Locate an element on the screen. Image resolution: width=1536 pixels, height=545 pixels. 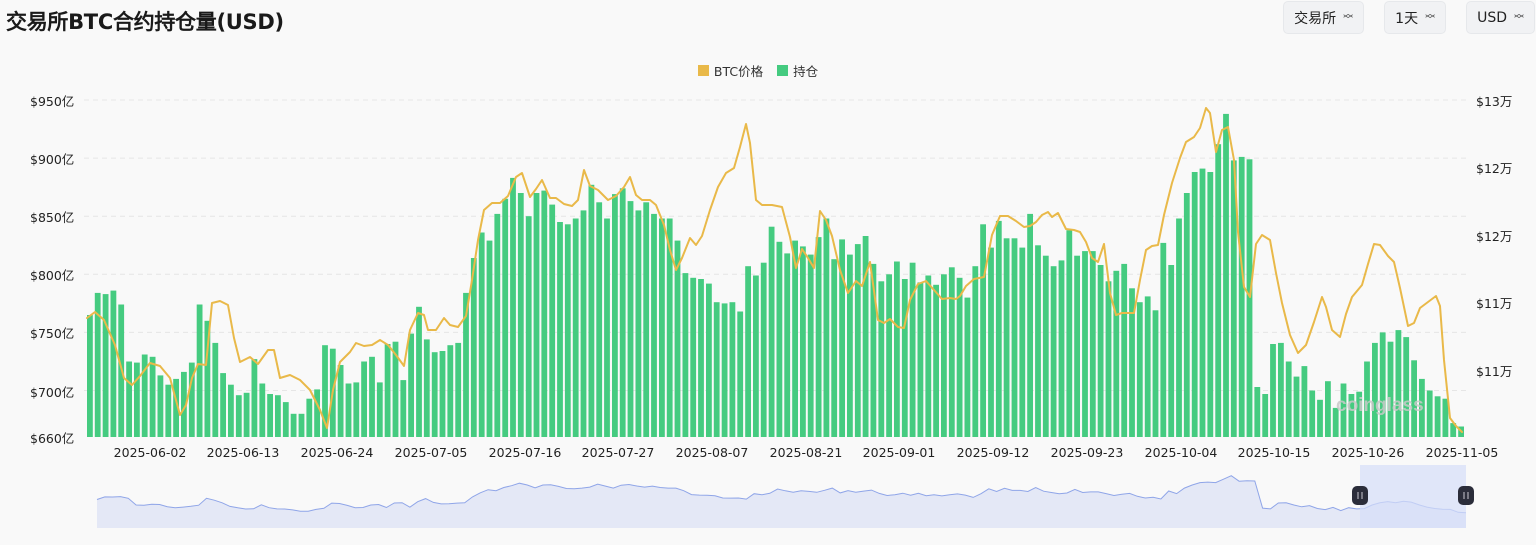
slider-selection is located at coordinates (1413, 496).